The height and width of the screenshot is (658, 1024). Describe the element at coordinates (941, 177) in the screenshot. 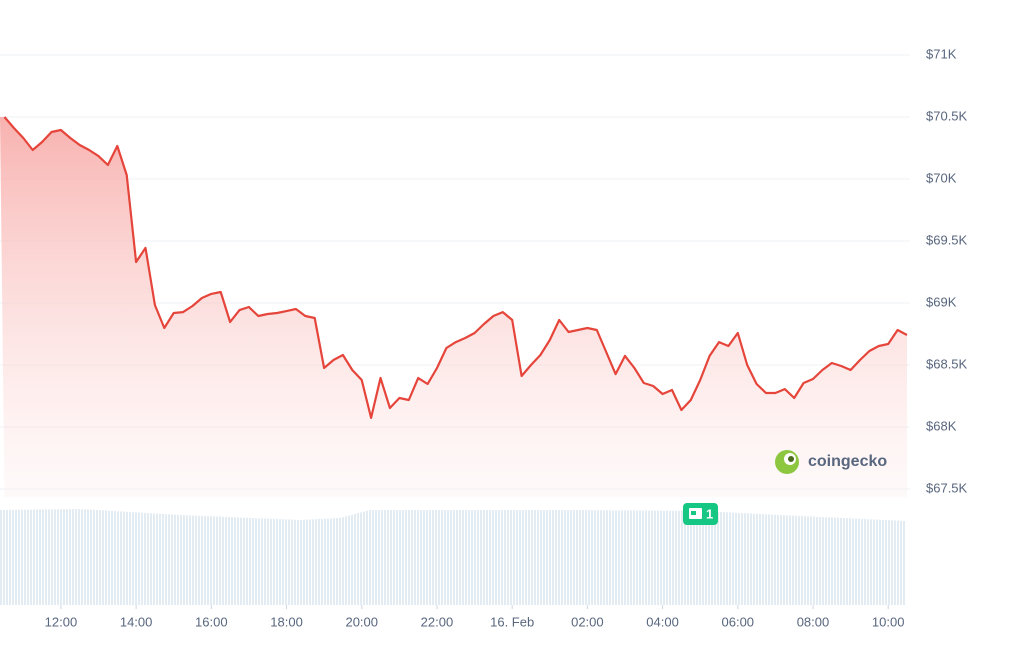

I see `y-tick-label: $70K` at that location.